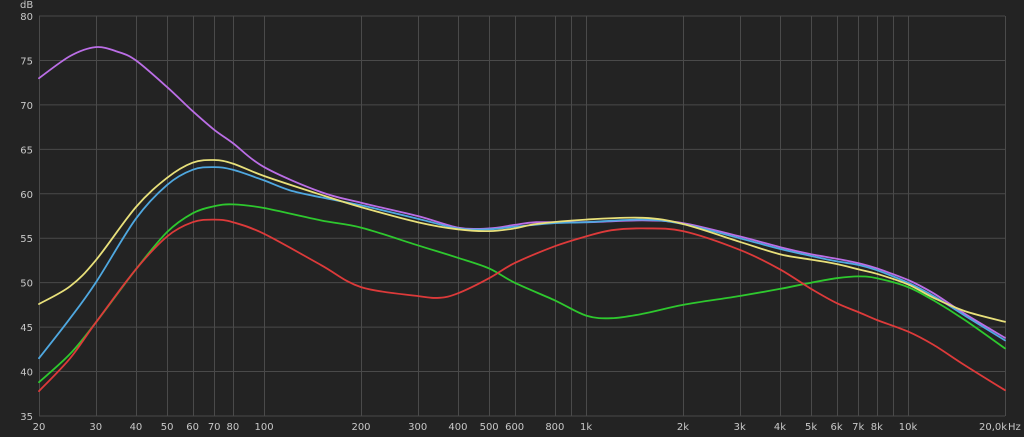  Describe the element at coordinates (39, 427) in the screenshot. I see `x-tick-label: 20` at that location.